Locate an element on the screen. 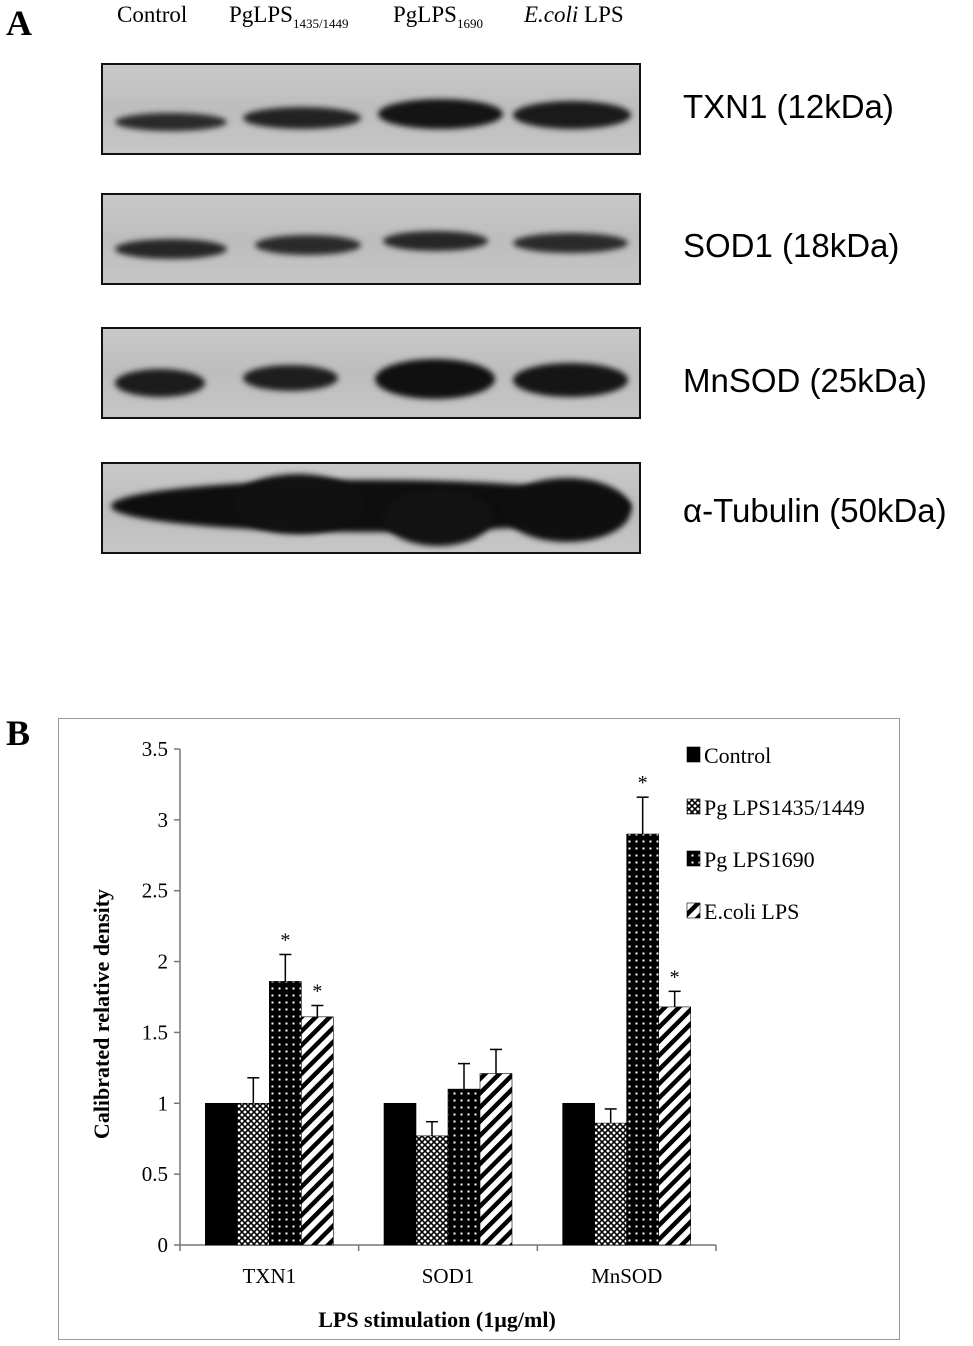 The height and width of the screenshot is (1346, 973). legend-entry: Pg LPS1435/1449 is located at coordinates (784, 807).